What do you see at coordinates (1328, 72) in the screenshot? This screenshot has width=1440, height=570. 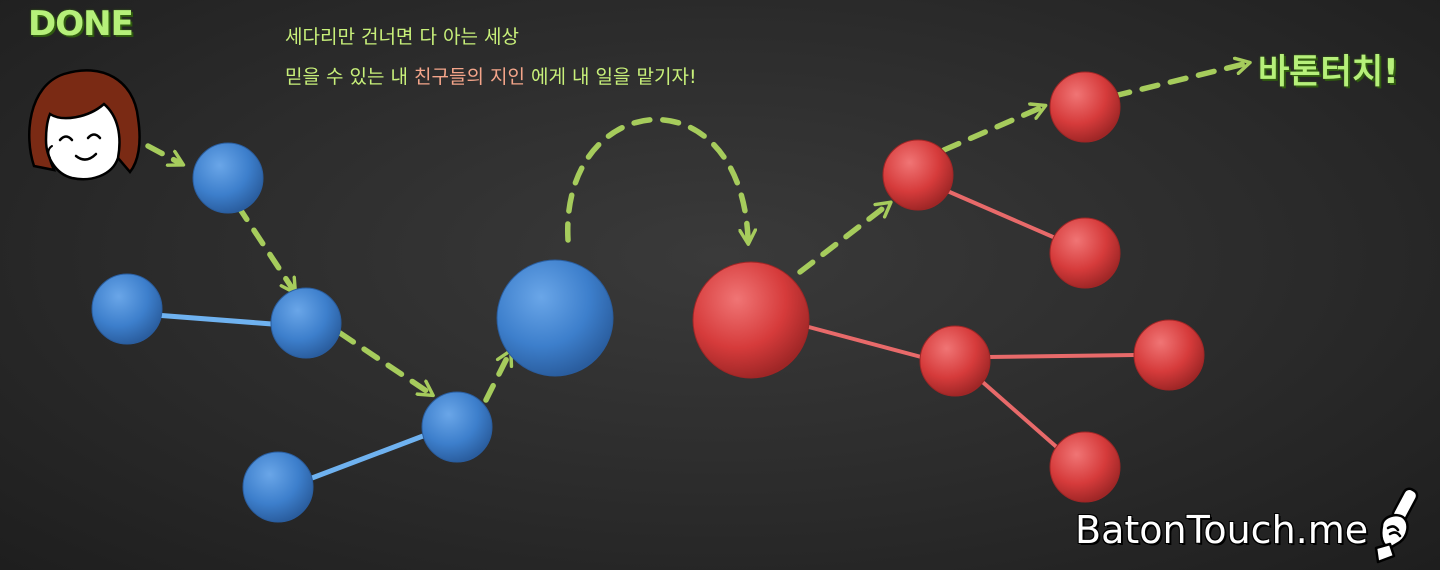 I see `handoff-label: 바톤터치!` at bounding box center [1328, 72].